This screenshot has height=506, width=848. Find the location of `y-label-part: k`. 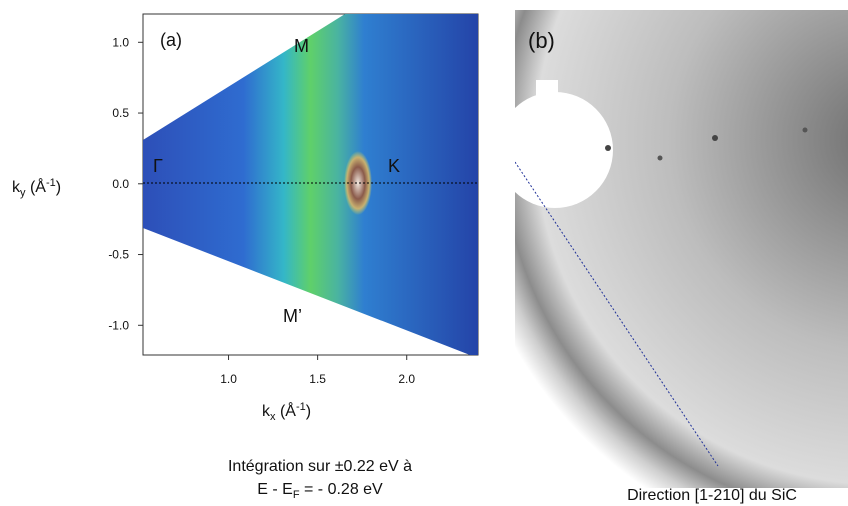

y-label-part: k is located at coordinates (16, 187).